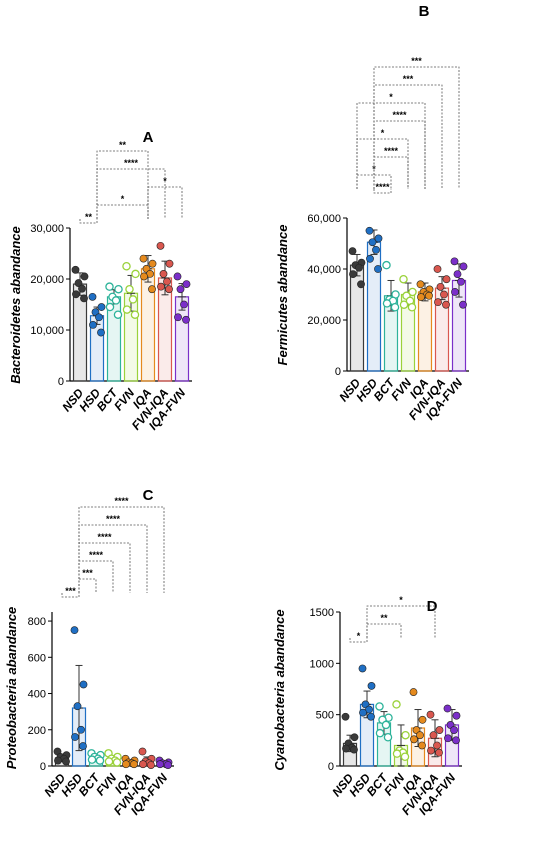 The width and height of the screenshot is (550, 844). Describe the element at coordinates (37, 695) in the screenshot. I see `y-tick-label: 400` at that location.